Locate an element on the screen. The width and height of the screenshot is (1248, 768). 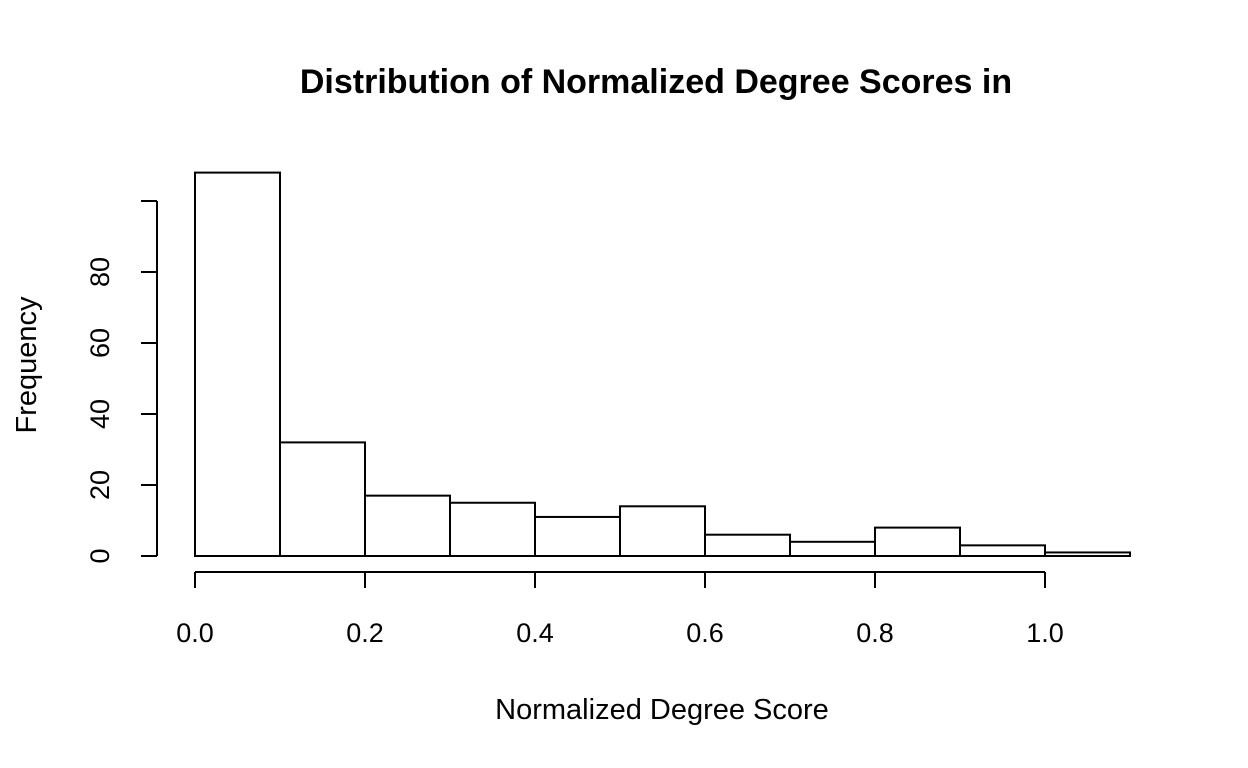
x-axis-label: Normalized Degree Score is located at coordinates (662, 710).